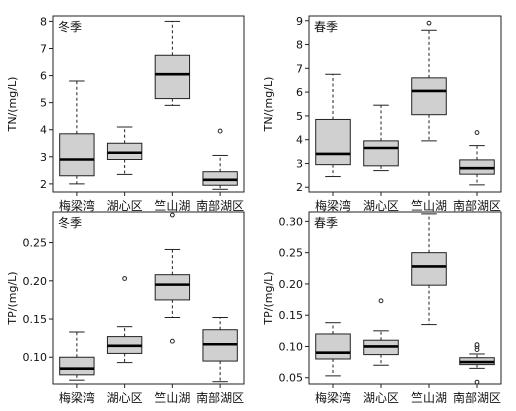 The width and height of the screenshot is (516, 411). I want to click on y-tick-label: 9, so click(299, 21).